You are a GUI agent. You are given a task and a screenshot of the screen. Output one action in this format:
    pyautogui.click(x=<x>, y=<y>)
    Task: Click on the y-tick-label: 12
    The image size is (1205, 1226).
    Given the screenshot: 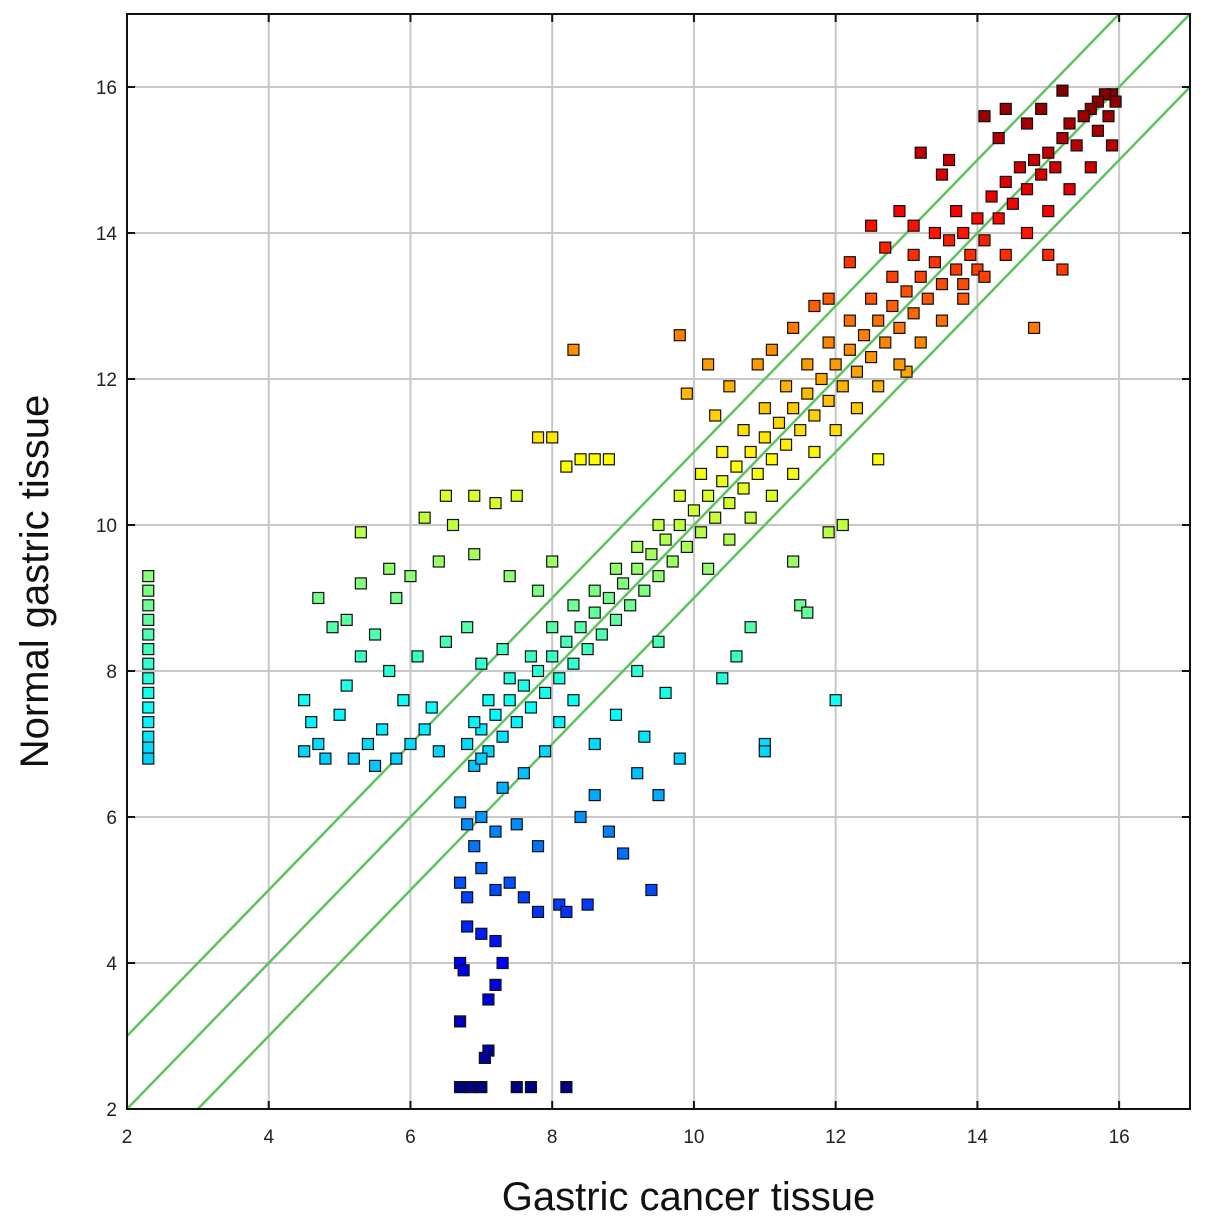 What is the action you would take?
    pyautogui.click(x=106, y=380)
    